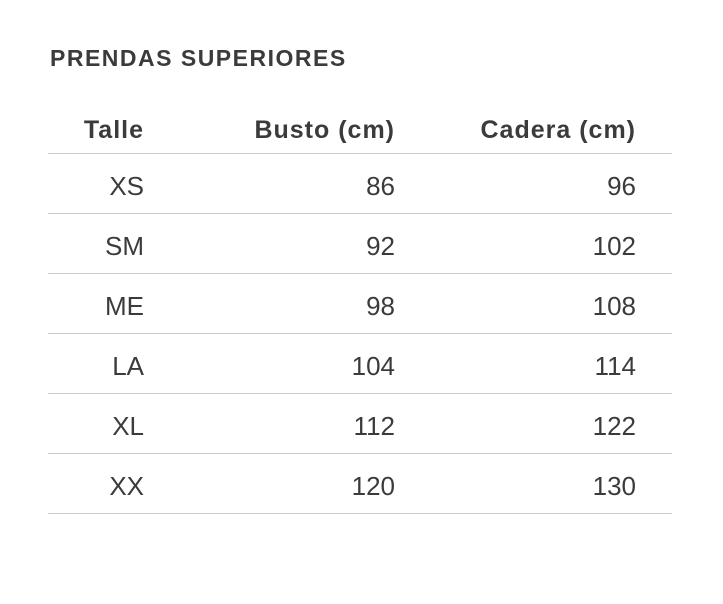 The image size is (723, 604). I want to click on table-row: XL 112 122, so click(360, 423).